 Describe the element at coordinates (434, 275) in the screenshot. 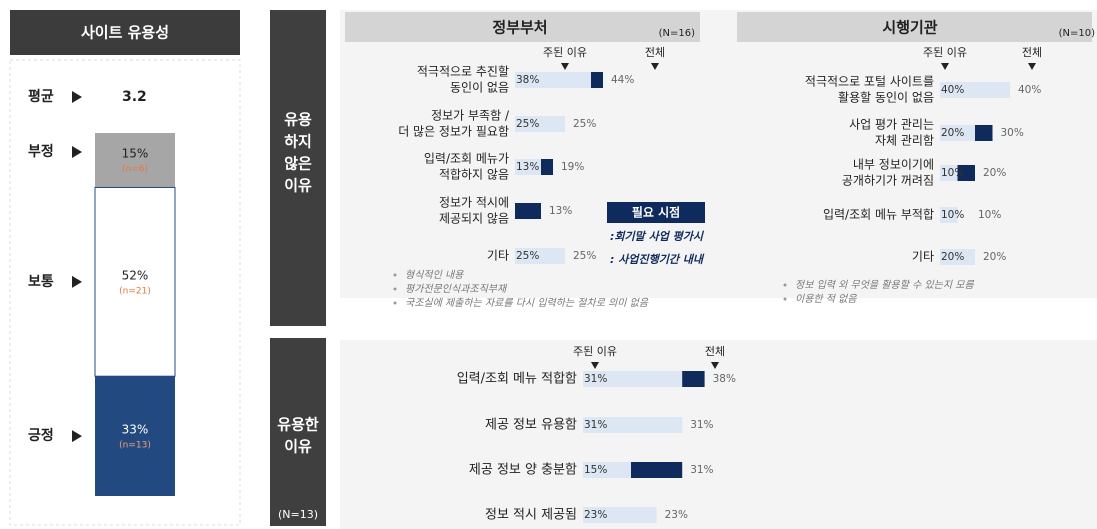

I see `note: 형식적인 내용` at that location.